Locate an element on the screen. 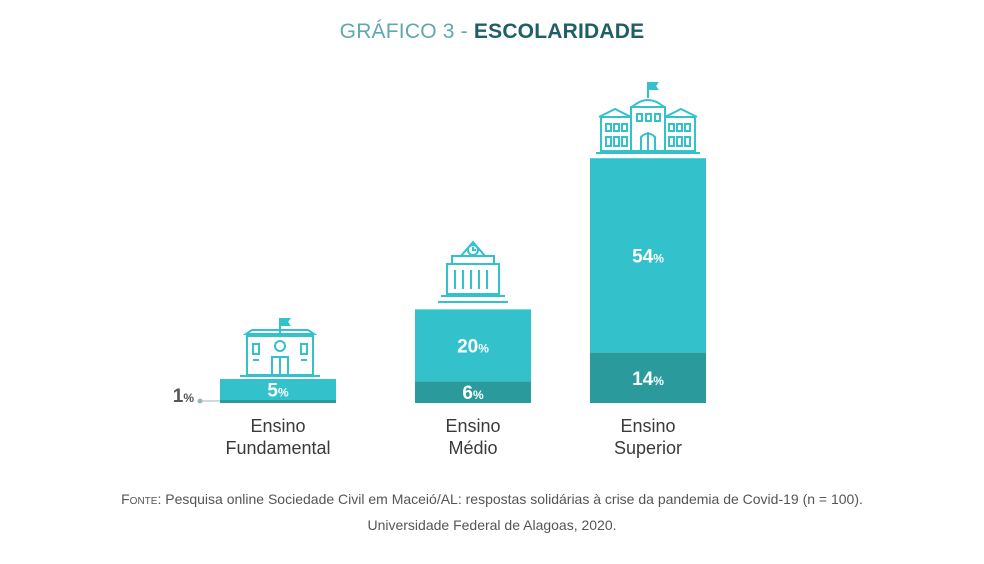 The image size is (984, 564). value-label: 14% is located at coordinates (648, 379).